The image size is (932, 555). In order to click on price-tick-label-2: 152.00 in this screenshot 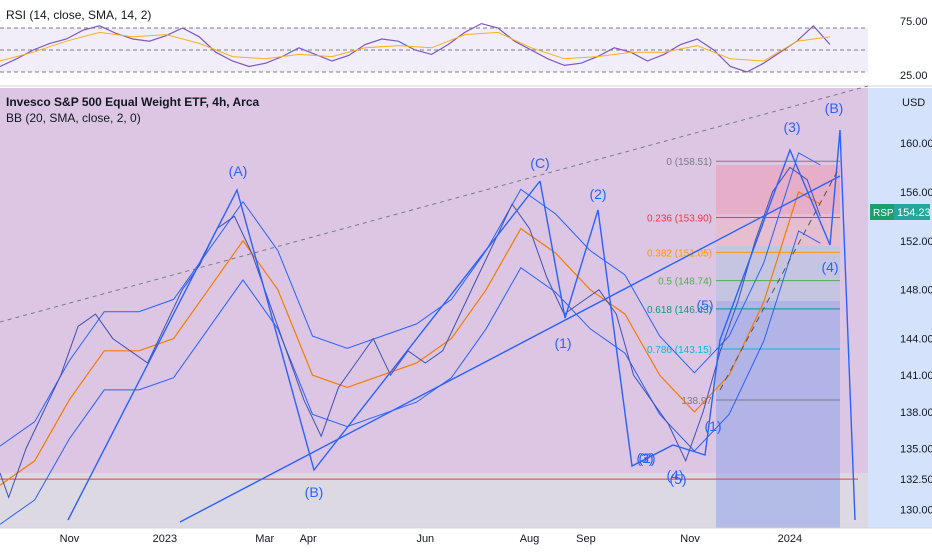, I will do `click(916, 242)`.